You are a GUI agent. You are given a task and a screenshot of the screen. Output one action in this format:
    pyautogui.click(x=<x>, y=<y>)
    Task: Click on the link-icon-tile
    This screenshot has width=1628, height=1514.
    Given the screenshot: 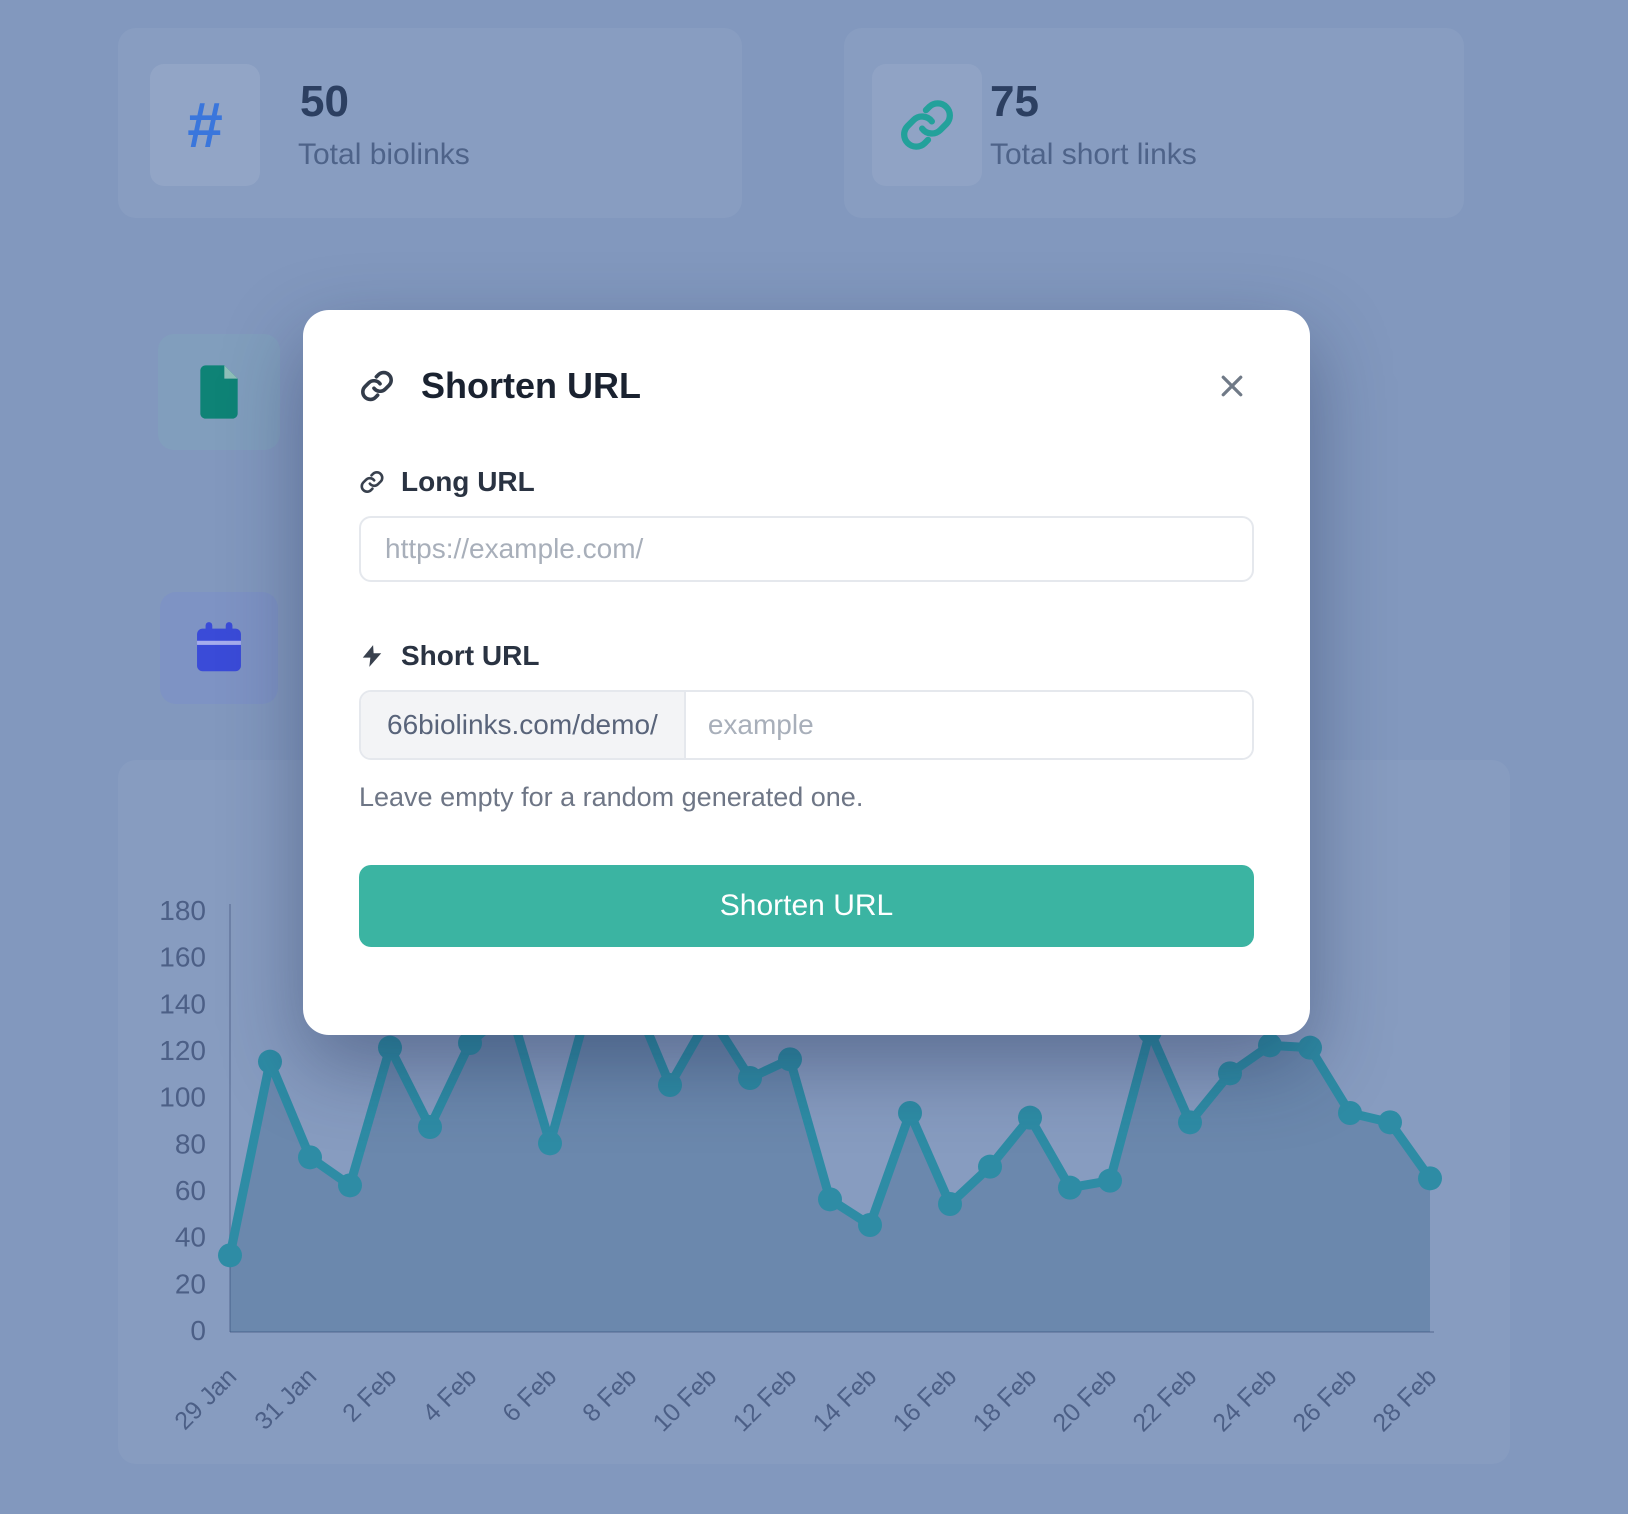 What is the action you would take?
    pyautogui.click(x=927, y=125)
    